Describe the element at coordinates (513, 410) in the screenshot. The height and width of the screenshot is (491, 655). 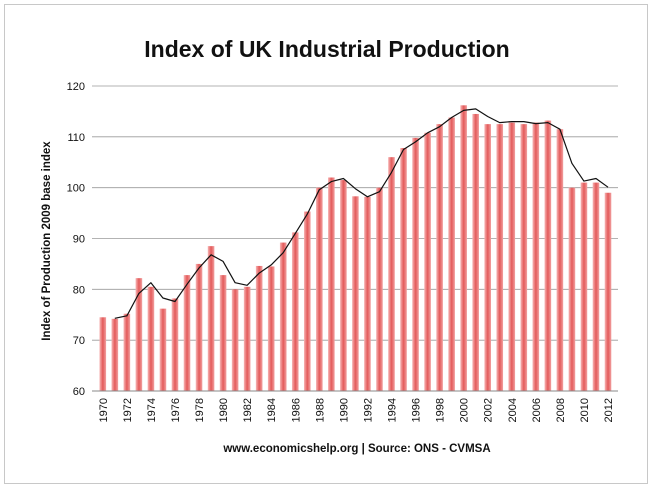
I see `x-tick-label: 2004` at that location.